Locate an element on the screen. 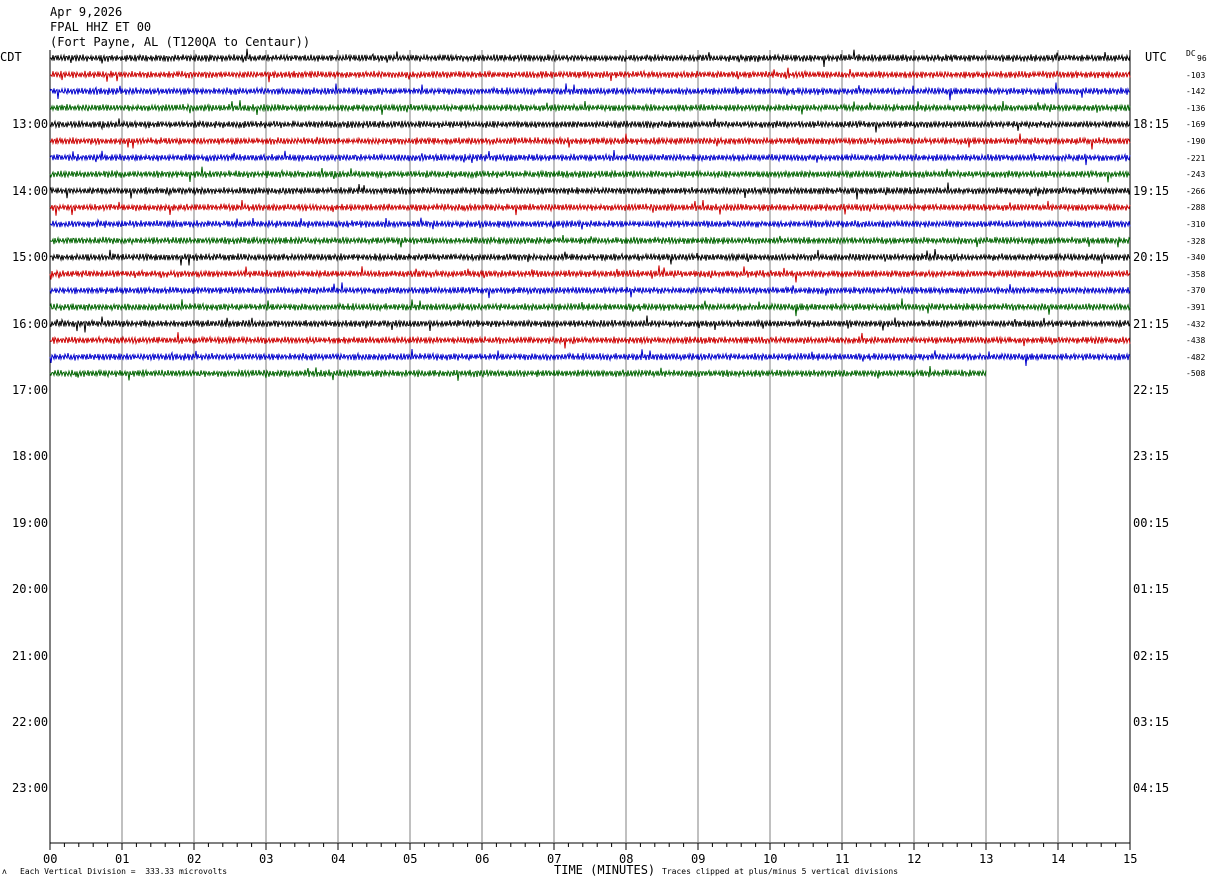 The height and width of the screenshot is (886, 1210). dc-offset-label: -508 is located at coordinates (1196, 374).